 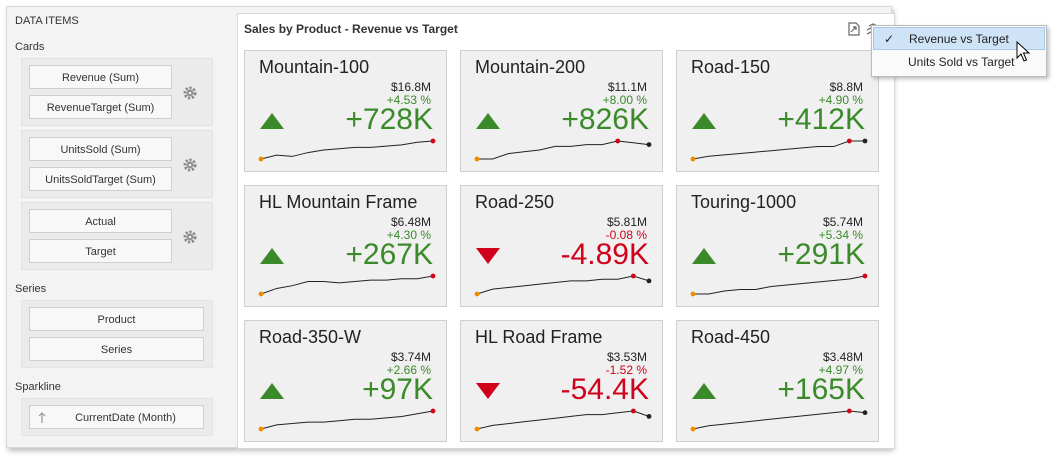 I want to click on card-absolute-variation: +826K, so click(x=605, y=119).